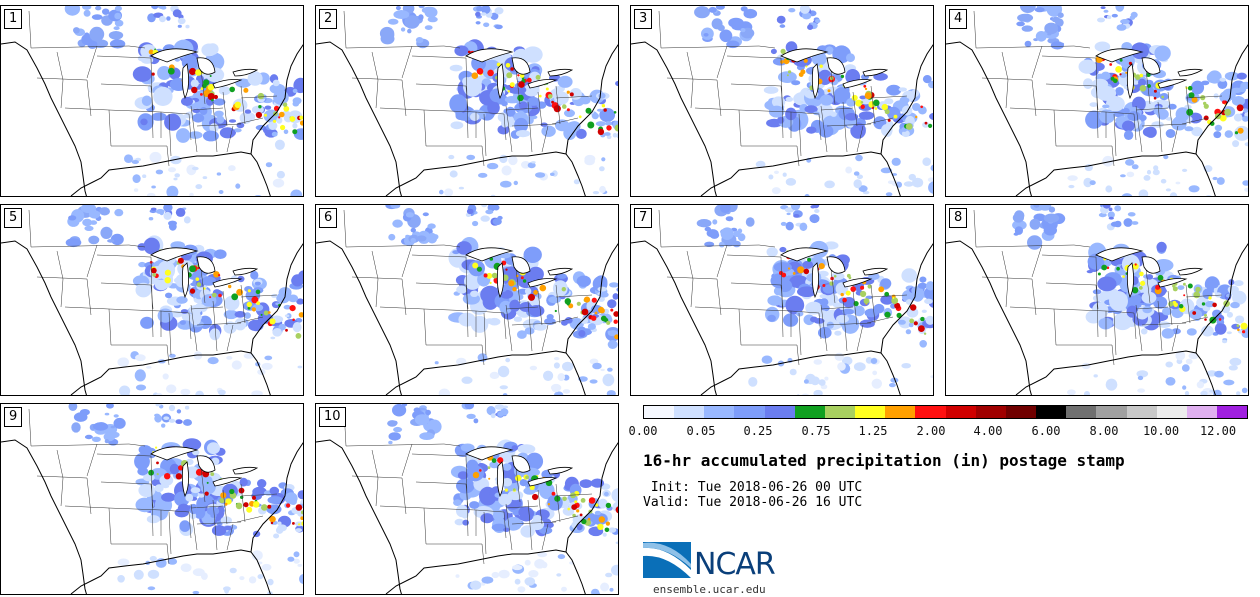  What do you see at coordinates (643, 19) in the screenshot?
I see `member-number-label: 3` at bounding box center [643, 19].